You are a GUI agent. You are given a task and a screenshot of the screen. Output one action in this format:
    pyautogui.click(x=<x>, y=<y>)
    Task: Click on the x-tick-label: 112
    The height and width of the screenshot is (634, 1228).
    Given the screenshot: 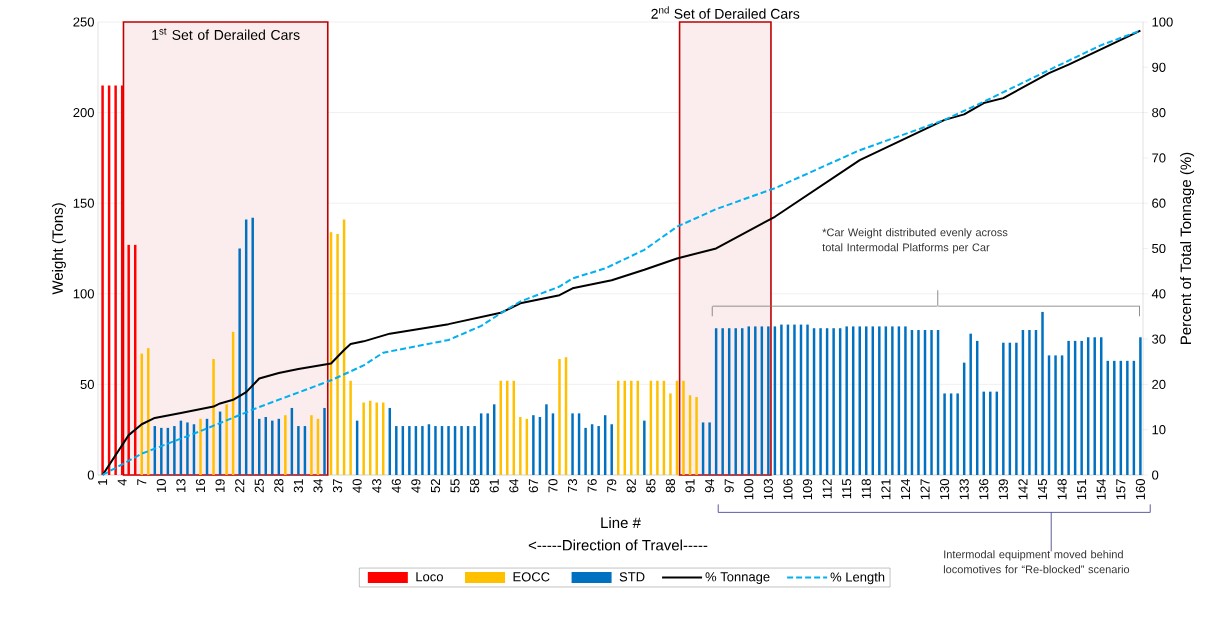 What is the action you would take?
    pyautogui.click(x=827, y=489)
    